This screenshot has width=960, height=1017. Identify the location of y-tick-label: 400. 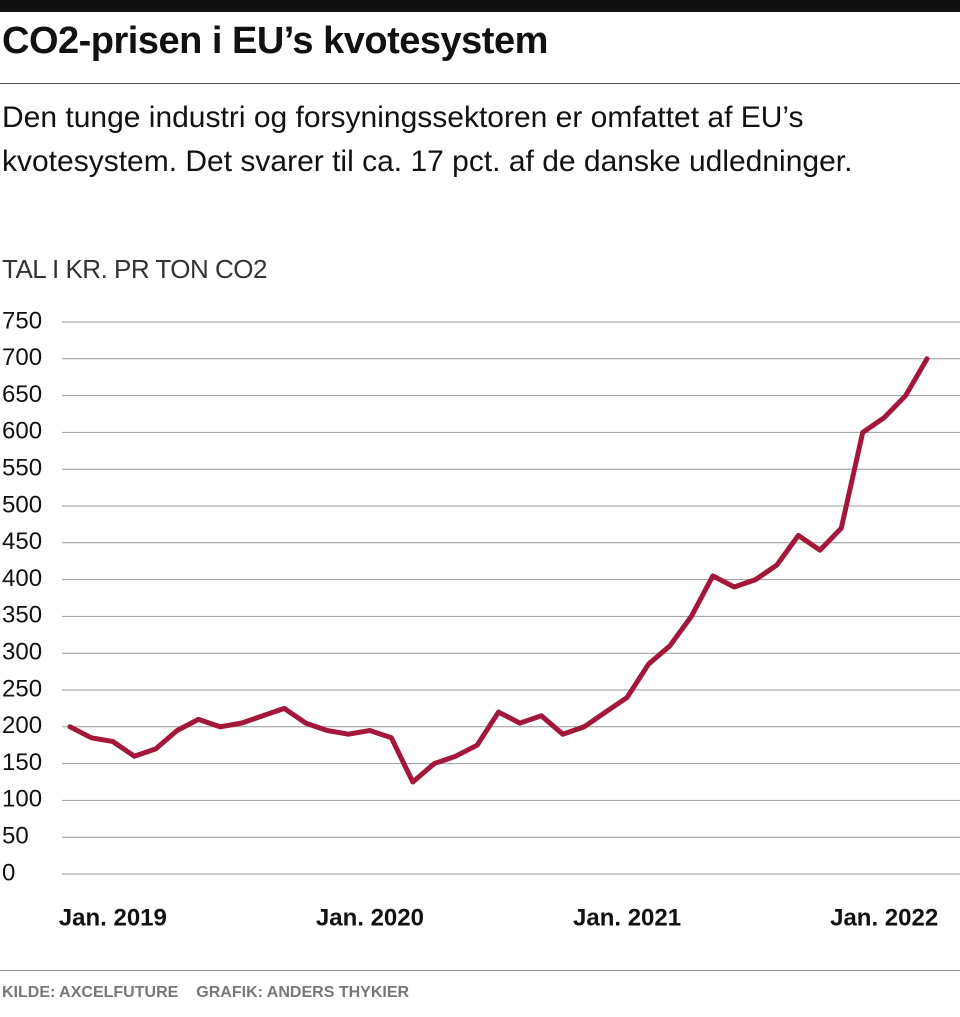
(22, 578).